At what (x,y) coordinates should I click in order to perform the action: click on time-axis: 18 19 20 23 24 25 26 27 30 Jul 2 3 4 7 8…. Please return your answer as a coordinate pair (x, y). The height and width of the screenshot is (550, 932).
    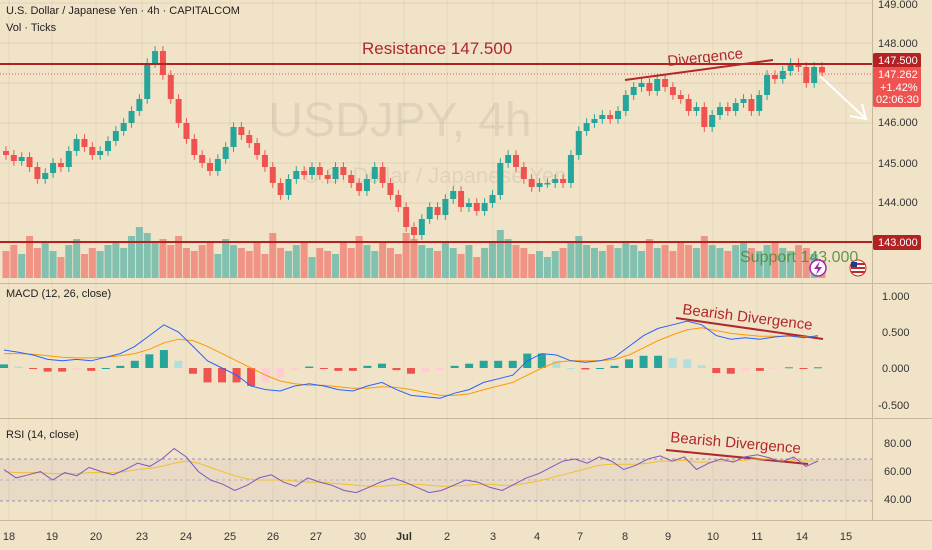
    Looking at the image, I should click on (427, 537).